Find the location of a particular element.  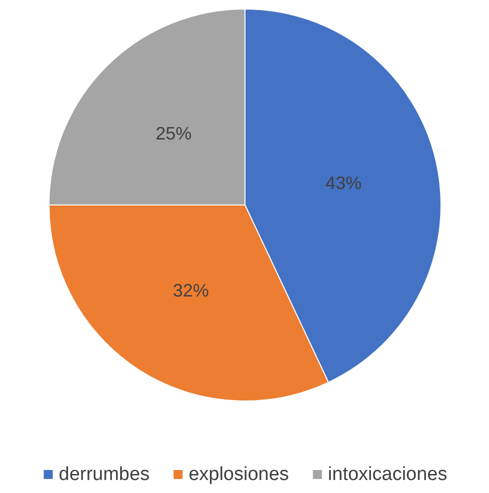

data-label: 32% is located at coordinates (190, 290).